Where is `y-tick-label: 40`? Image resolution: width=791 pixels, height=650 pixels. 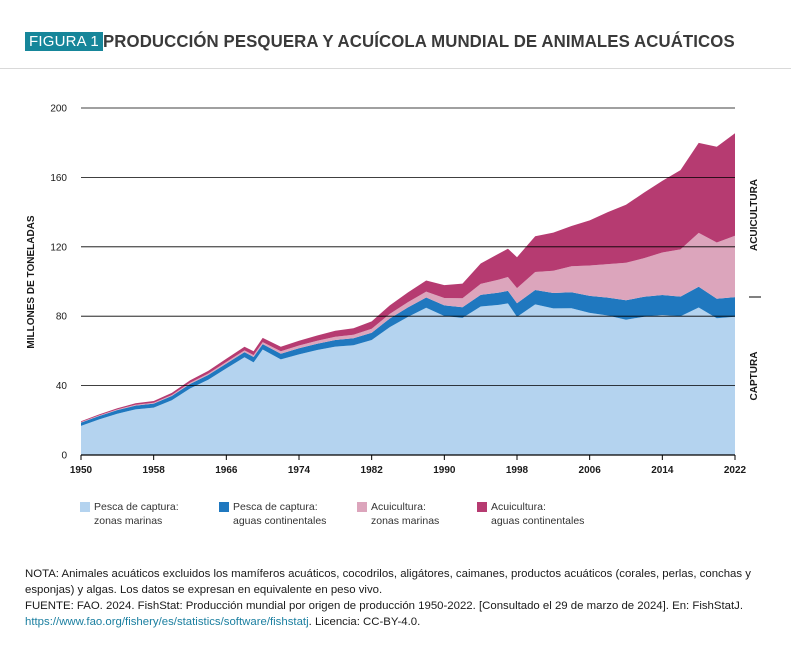 y-tick-label: 40 is located at coordinates (62, 386).